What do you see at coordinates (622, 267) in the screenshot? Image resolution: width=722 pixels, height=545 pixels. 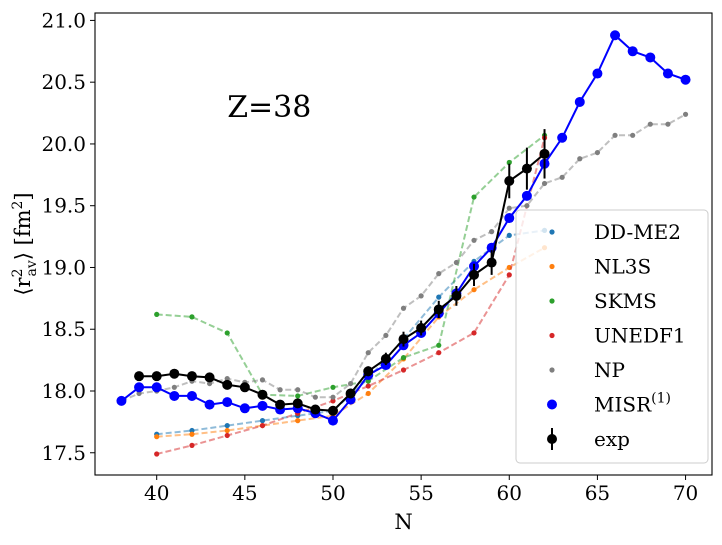 I see `legend-label: NL3S` at bounding box center [622, 267].